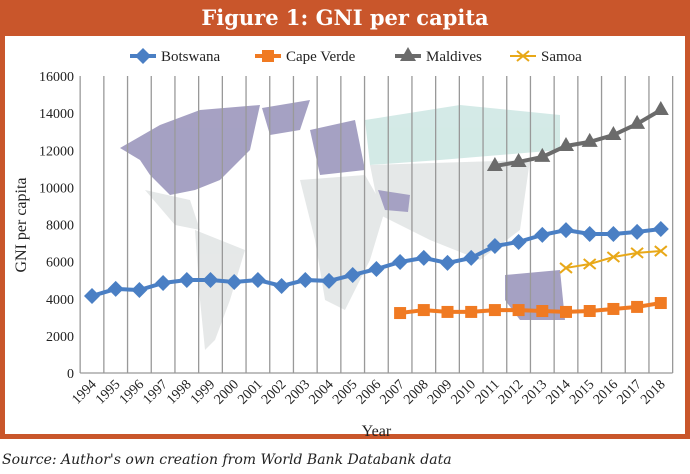 The width and height of the screenshot is (690, 474). Describe the element at coordinates (286, 117) in the screenshot. I see `map-greenland` at that location.